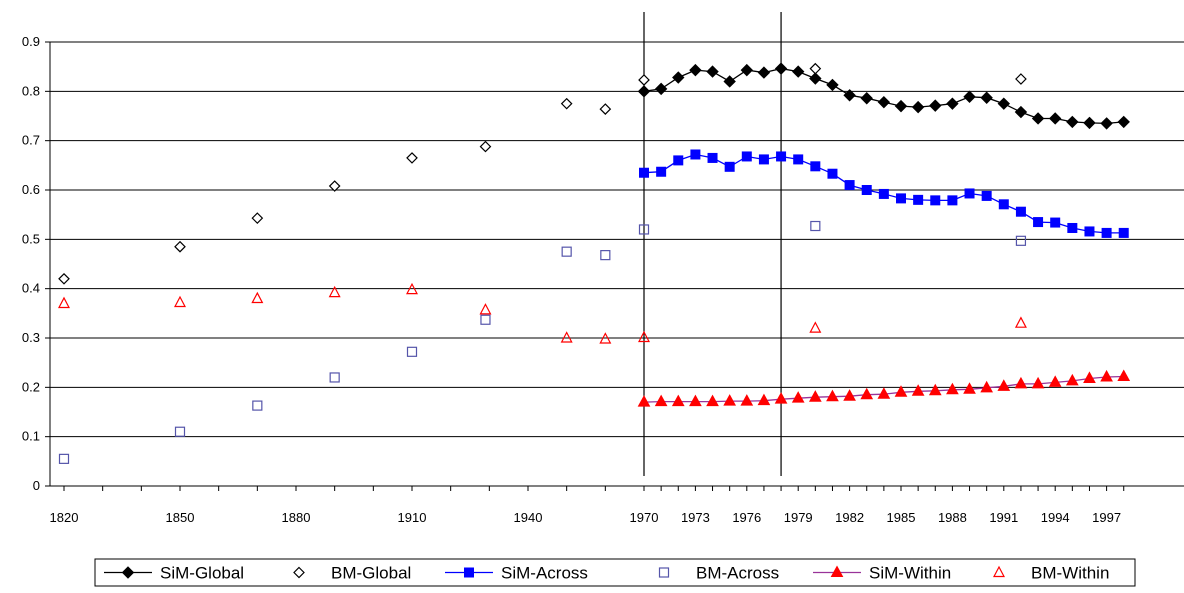 The width and height of the screenshot is (1184, 593). Describe the element at coordinates (174, 573) in the screenshot. I see `legend-item-sim-global: SiM-Global` at that location.